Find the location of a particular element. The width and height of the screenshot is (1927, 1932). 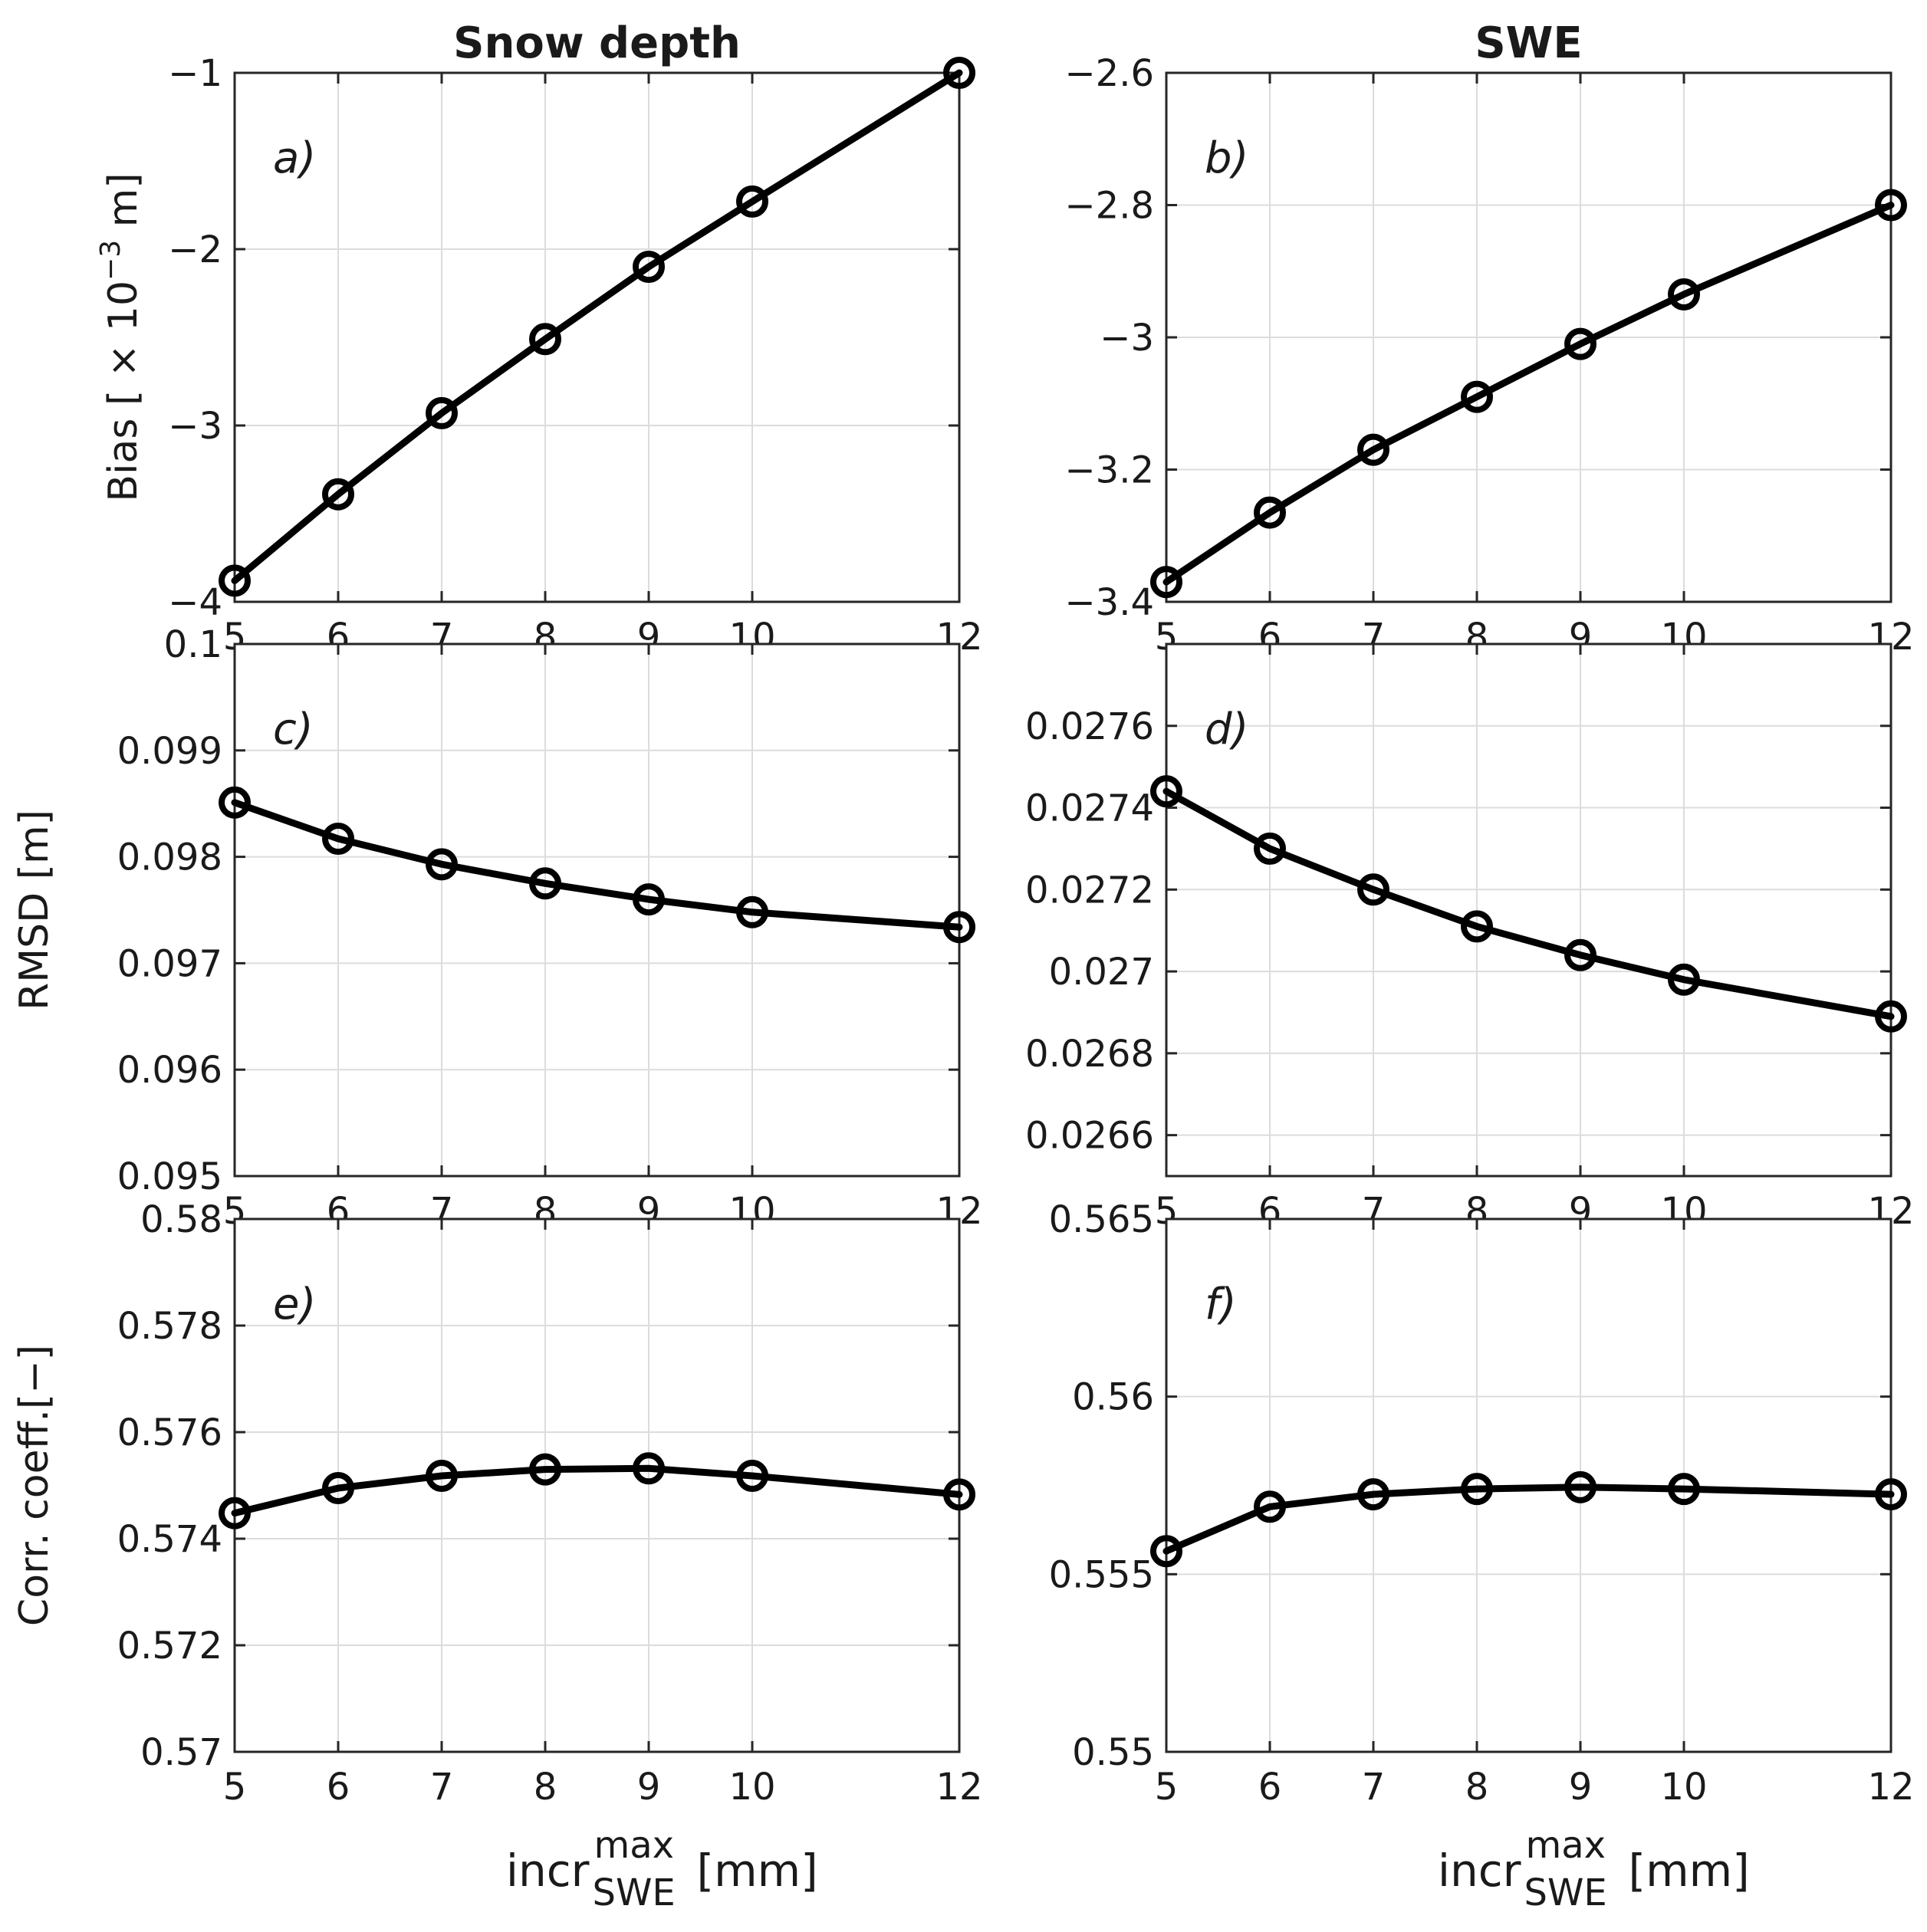

panel-label: c) is located at coordinates (293, 729).